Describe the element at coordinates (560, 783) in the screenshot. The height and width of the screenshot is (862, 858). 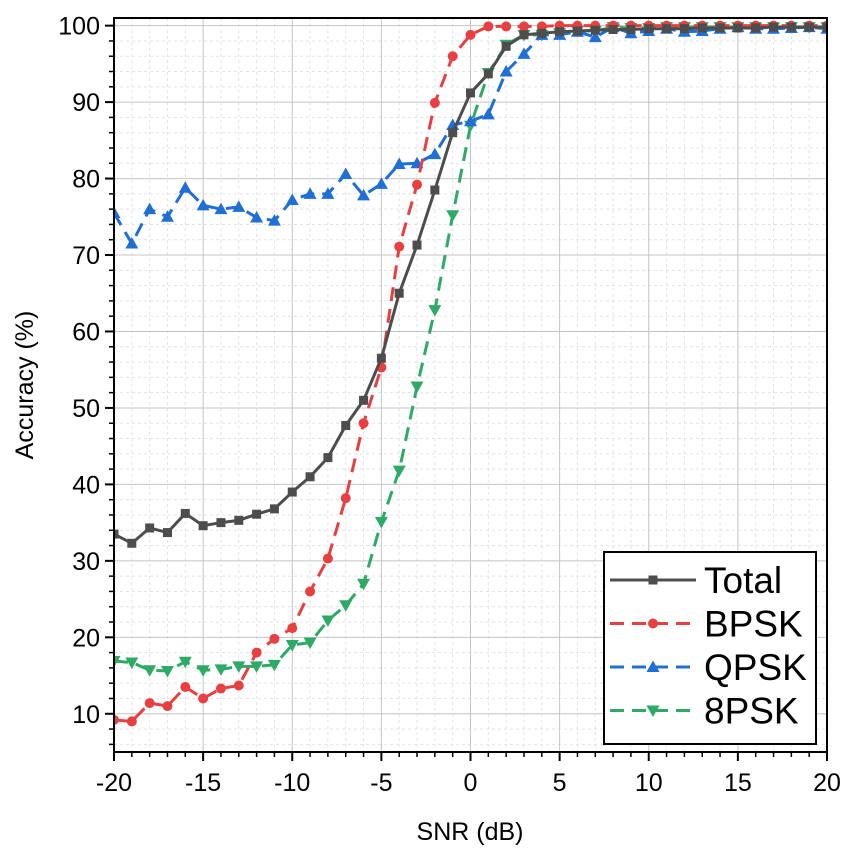
I see `x-tick-label: 5` at that location.